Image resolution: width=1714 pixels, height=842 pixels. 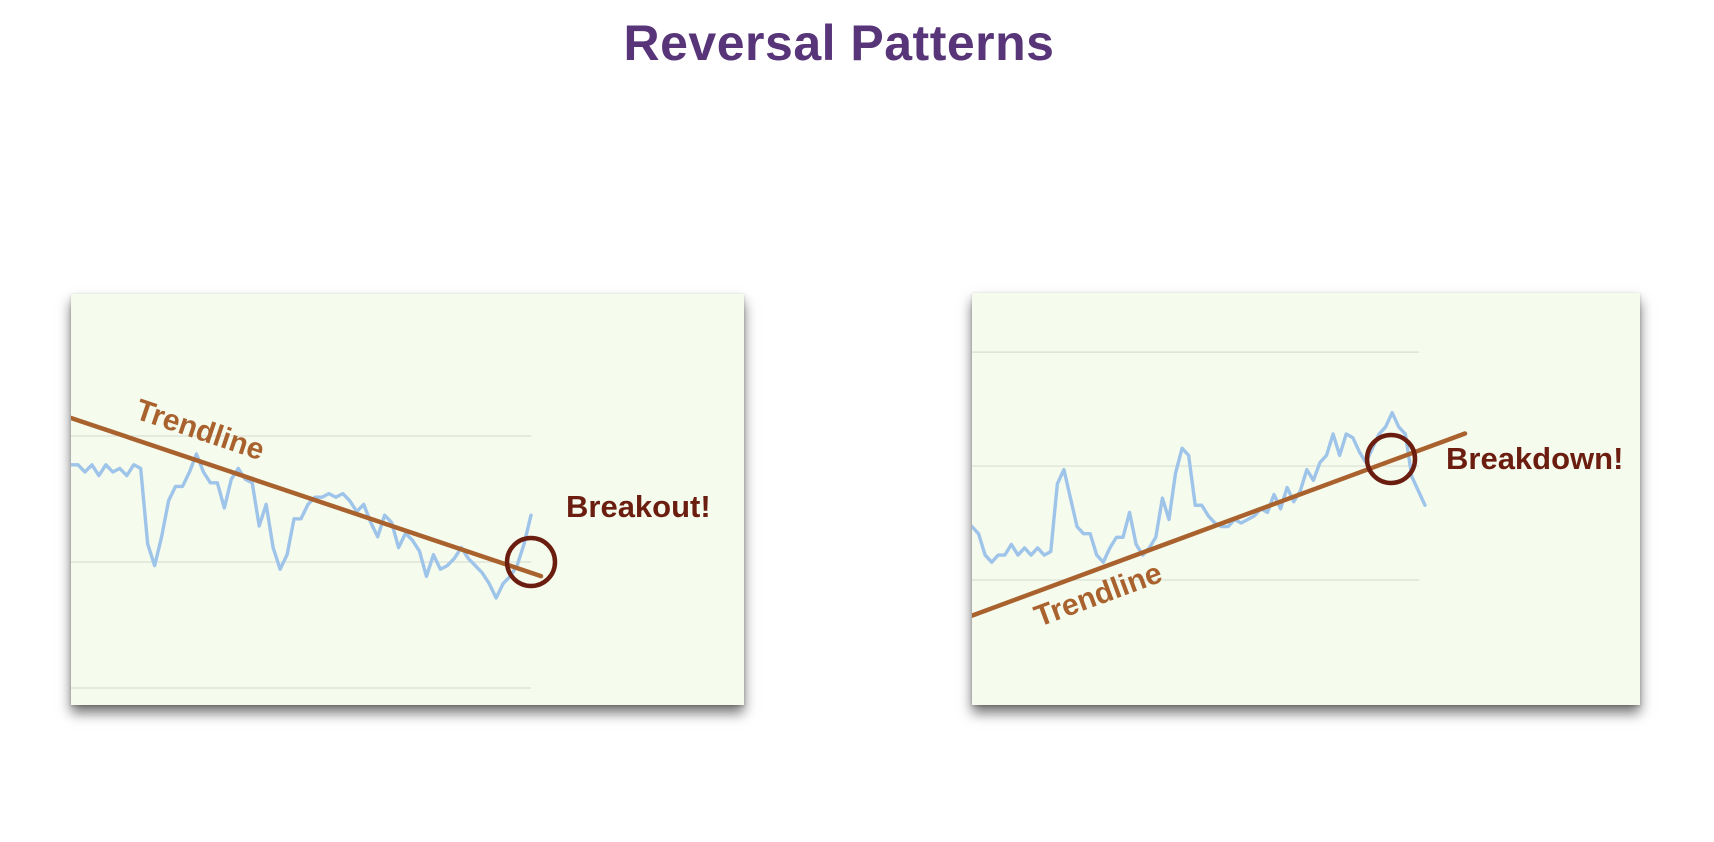 I want to click on breakdown-trendline, so click(x=1220, y=524).